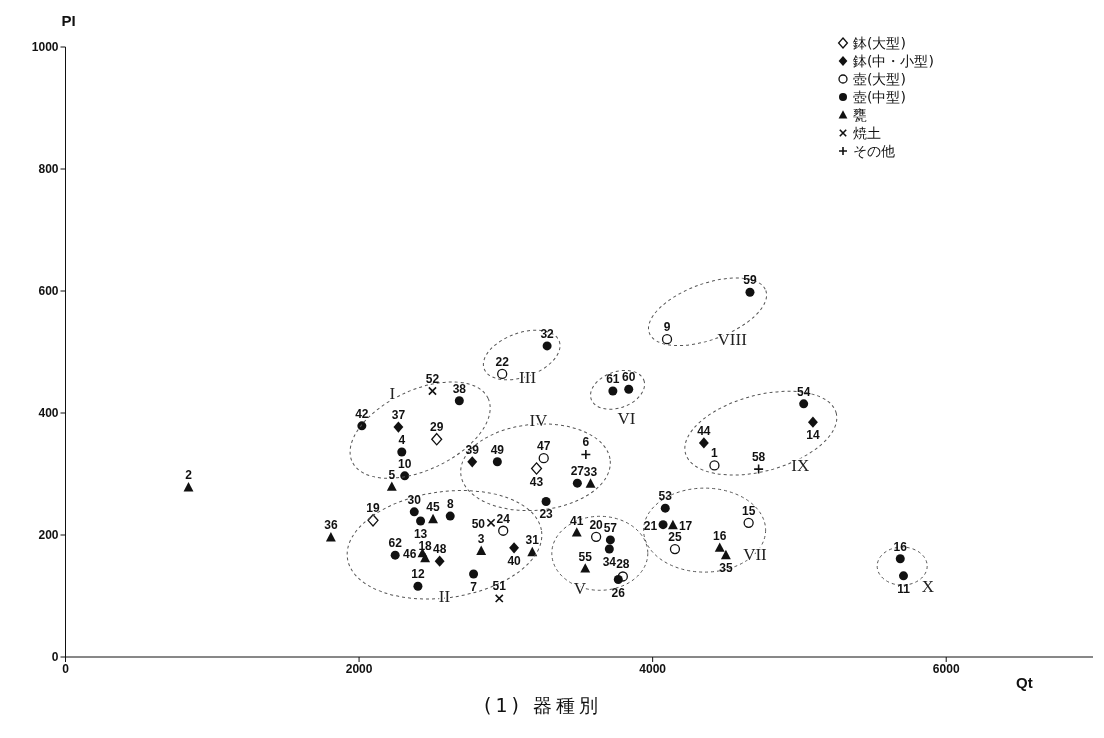 This screenshot has width=1104, height=738. I want to click on annotation: 47, so click(544, 446).